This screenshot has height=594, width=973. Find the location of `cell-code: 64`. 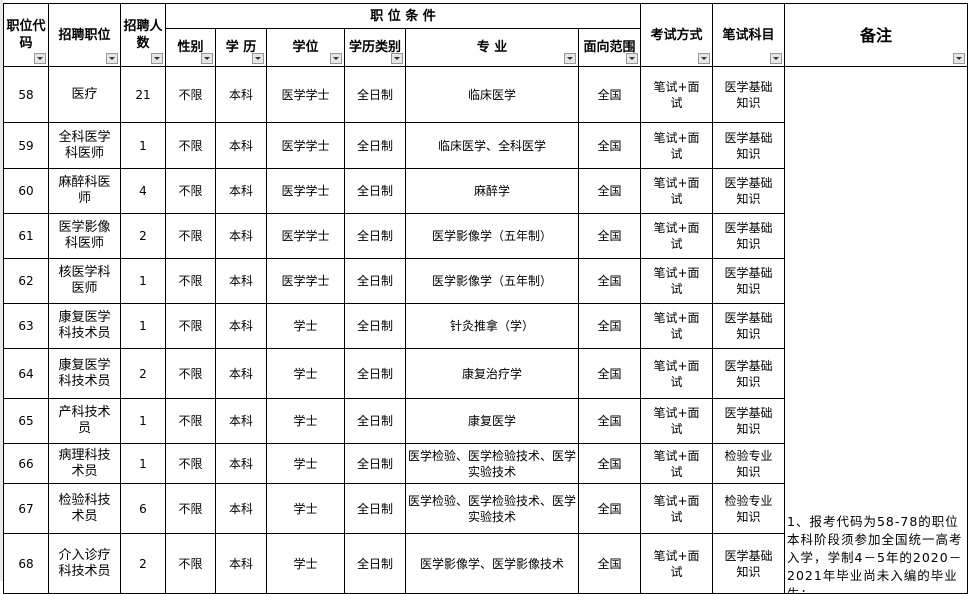

cell-code: 64 is located at coordinates (26, 373).